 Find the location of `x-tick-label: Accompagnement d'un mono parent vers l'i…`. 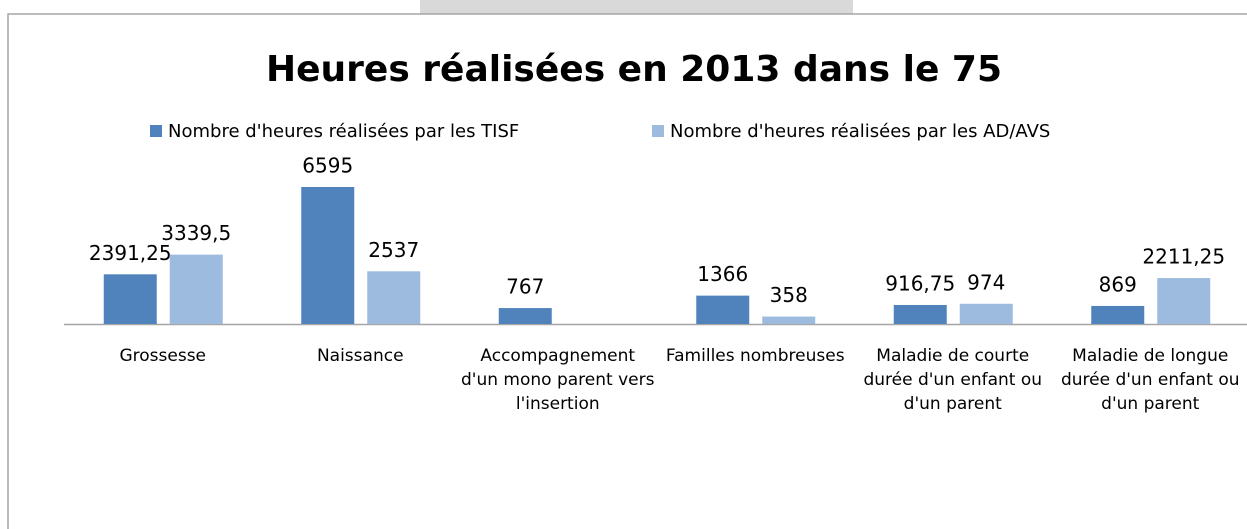

x-tick-label: Accompagnement d'un mono parent vers l'i… is located at coordinates (558, 380).